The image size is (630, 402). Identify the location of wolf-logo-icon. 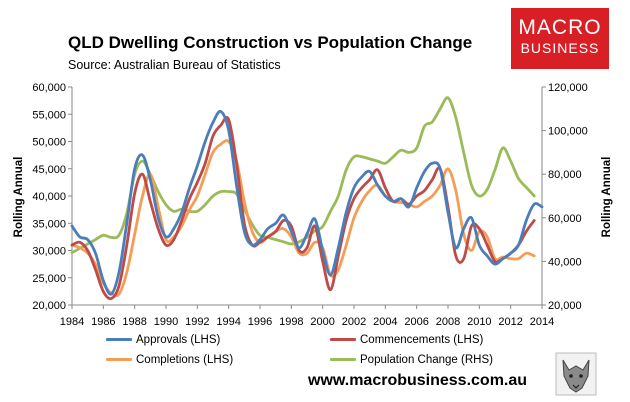
(576, 374).